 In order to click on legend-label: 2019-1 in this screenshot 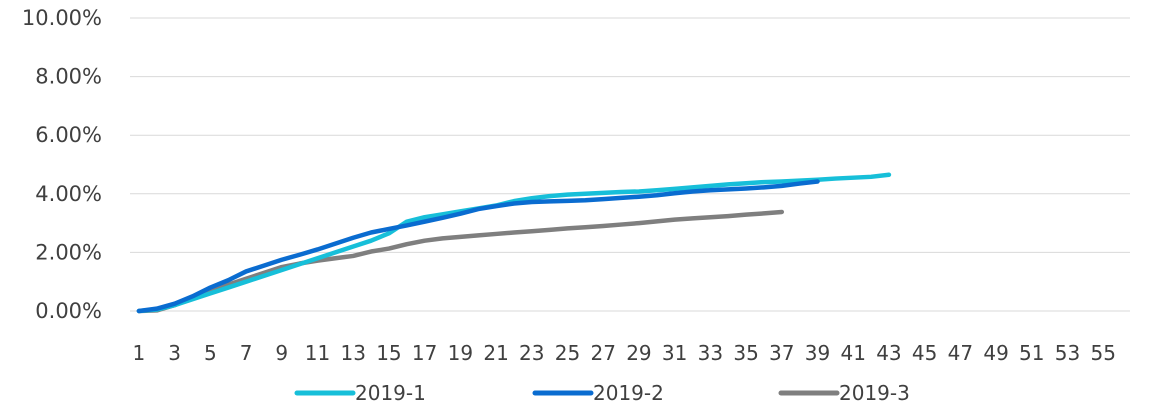, I will do `click(390, 393)`.